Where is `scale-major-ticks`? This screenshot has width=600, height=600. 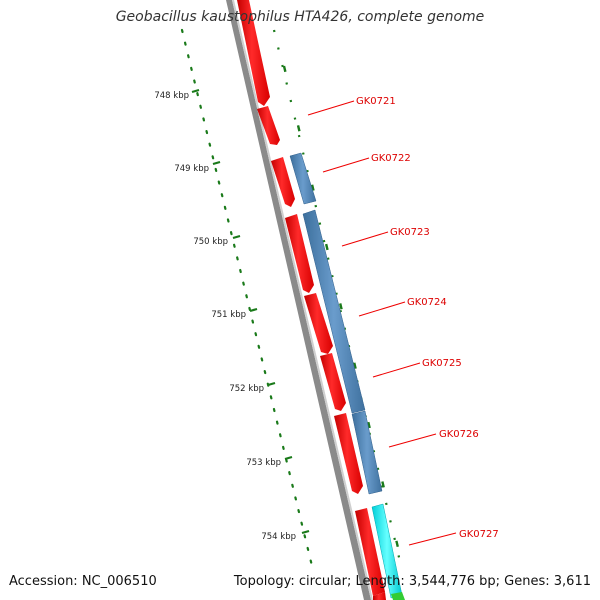 scale-major-ticks is located at coordinates (250, 311).